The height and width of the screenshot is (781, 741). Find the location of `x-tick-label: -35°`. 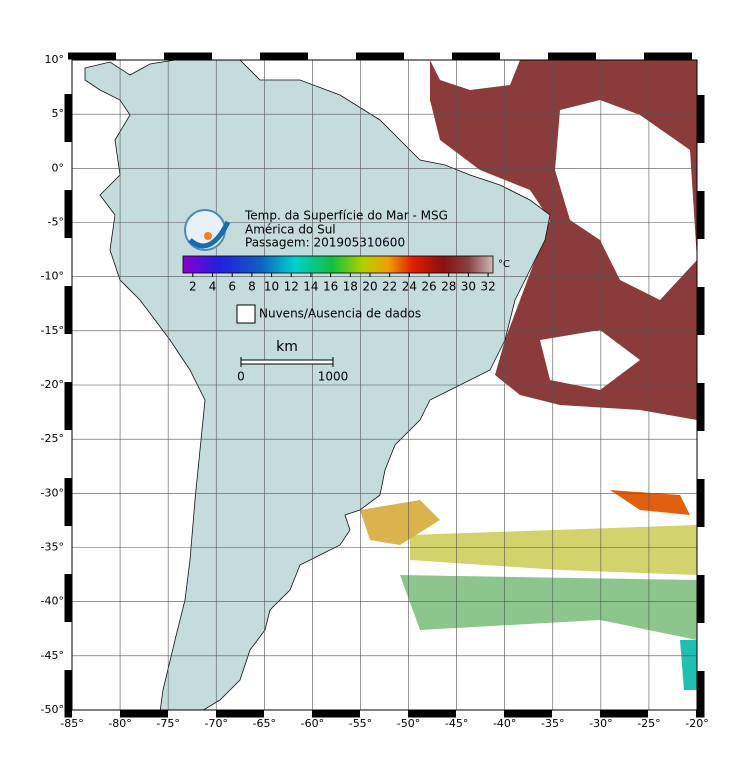

x-tick-label: -35° is located at coordinates (552, 723).